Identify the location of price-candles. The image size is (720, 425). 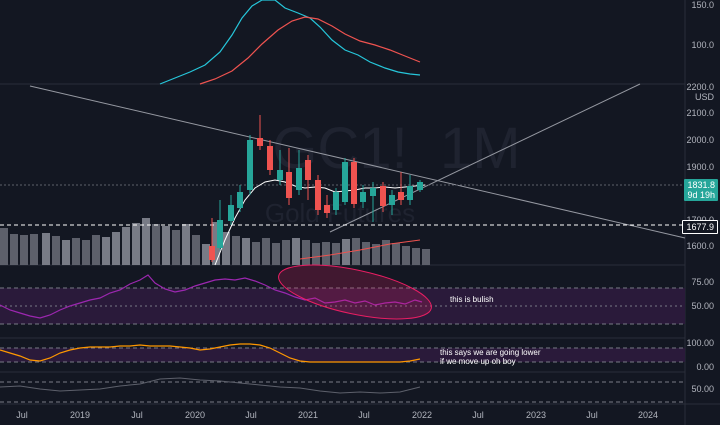
(316, 188).